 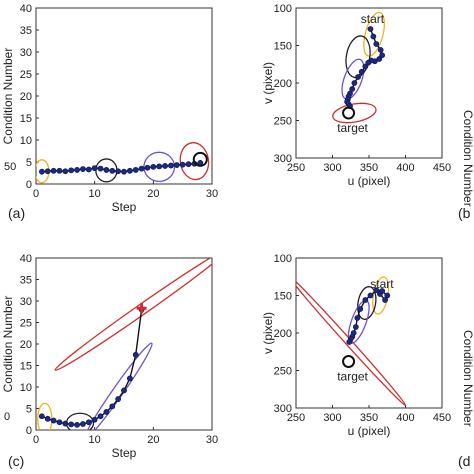 What do you see at coordinates (26, 141) in the screenshot?
I see `y-tick-label: 10` at bounding box center [26, 141].